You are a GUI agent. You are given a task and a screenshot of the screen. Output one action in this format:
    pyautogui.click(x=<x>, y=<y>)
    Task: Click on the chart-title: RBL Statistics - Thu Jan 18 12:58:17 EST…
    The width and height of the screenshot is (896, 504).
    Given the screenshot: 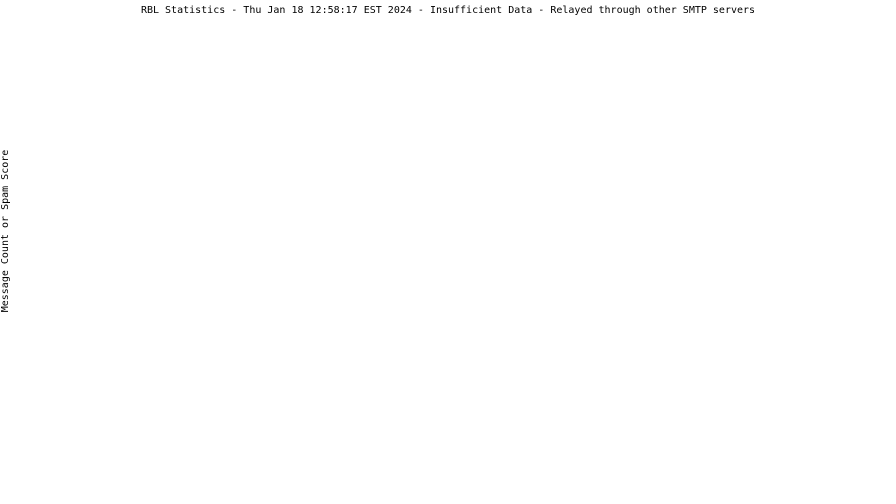 What is the action you would take?
    pyautogui.click(x=448, y=10)
    